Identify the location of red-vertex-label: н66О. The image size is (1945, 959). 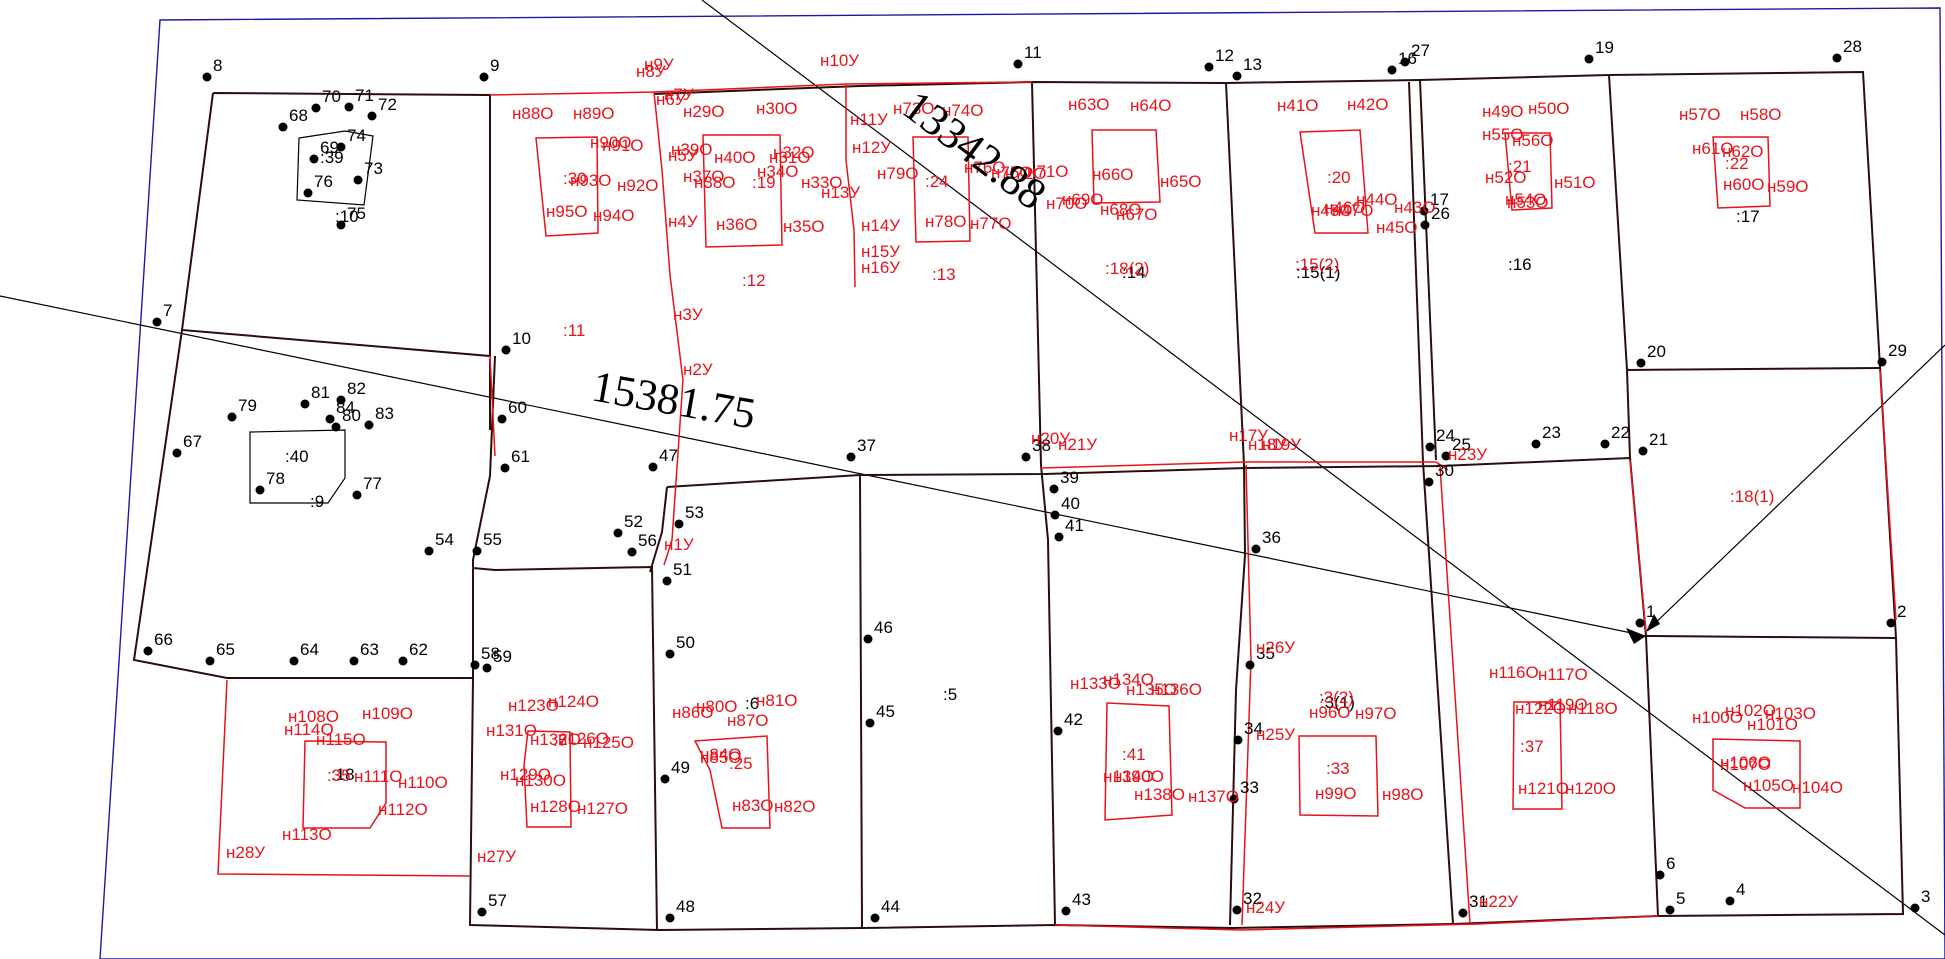
(1113, 174).